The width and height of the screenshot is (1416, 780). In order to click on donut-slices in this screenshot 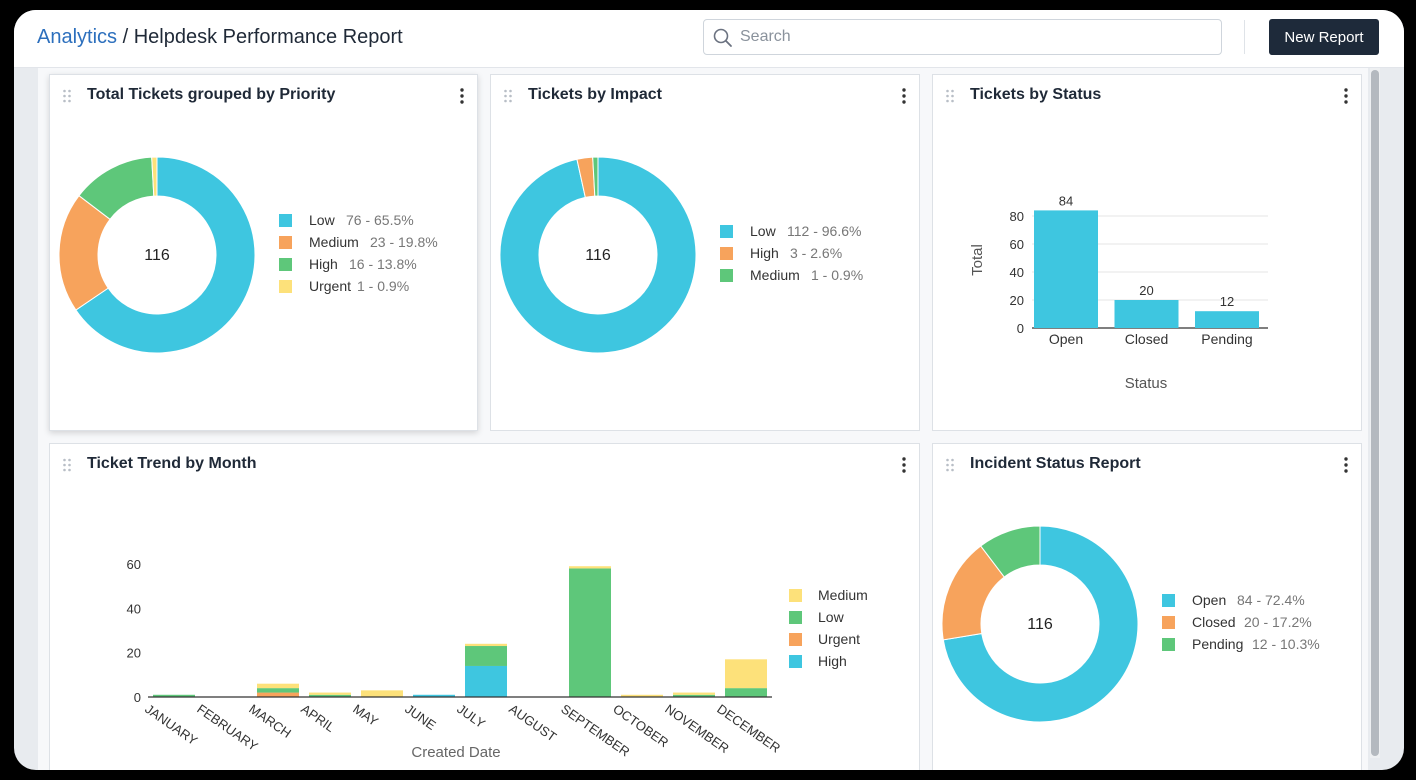, I will do `click(598, 255)`.